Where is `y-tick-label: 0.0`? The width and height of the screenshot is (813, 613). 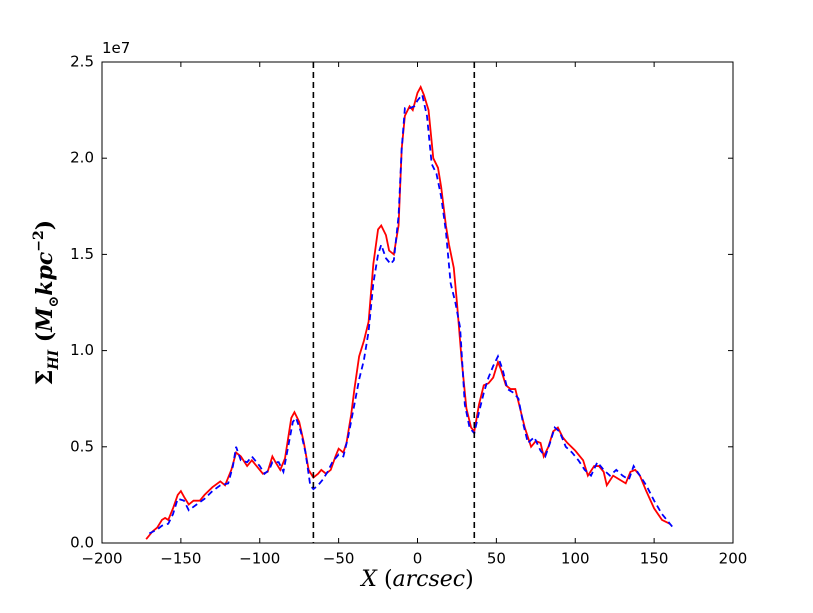
y-tick-label: 0.0 is located at coordinates (82, 543).